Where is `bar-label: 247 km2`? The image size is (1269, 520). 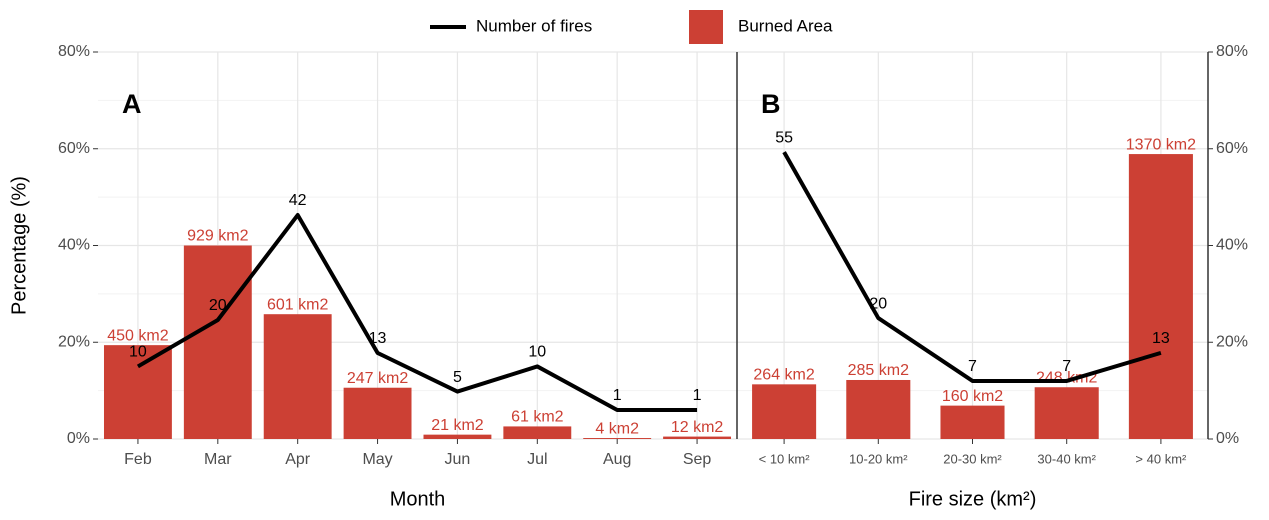 bar-label: 247 km2 is located at coordinates (377, 378).